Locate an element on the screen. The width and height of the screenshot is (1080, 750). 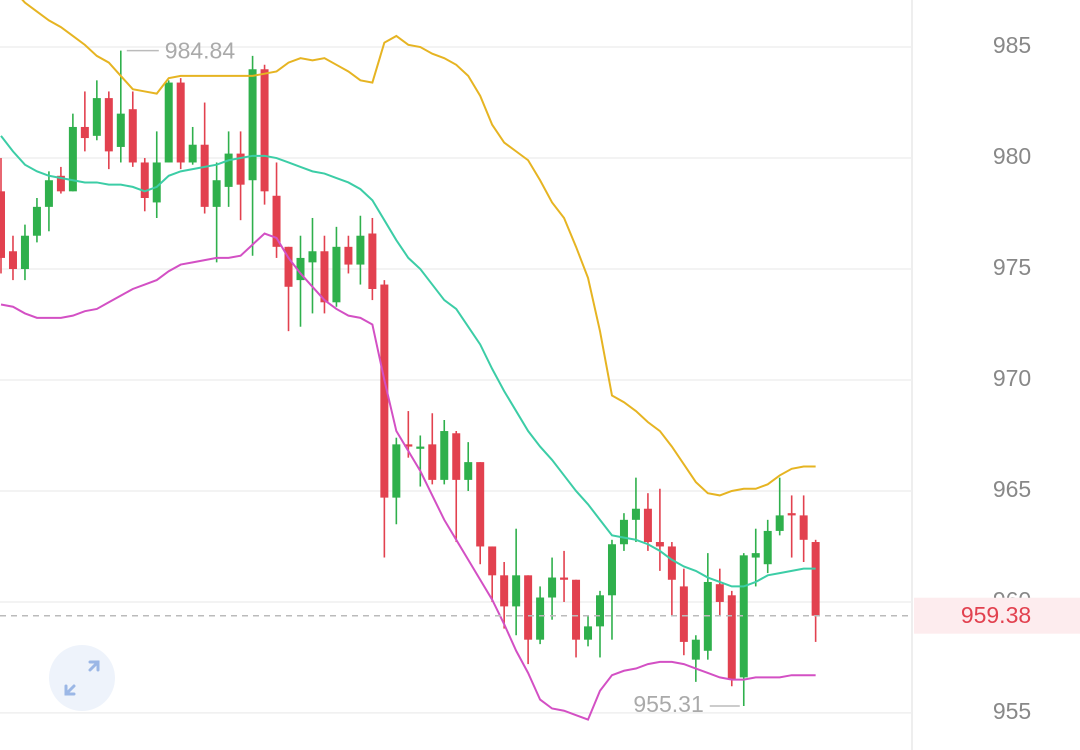
expand-button-bg is located at coordinates (82, 678).